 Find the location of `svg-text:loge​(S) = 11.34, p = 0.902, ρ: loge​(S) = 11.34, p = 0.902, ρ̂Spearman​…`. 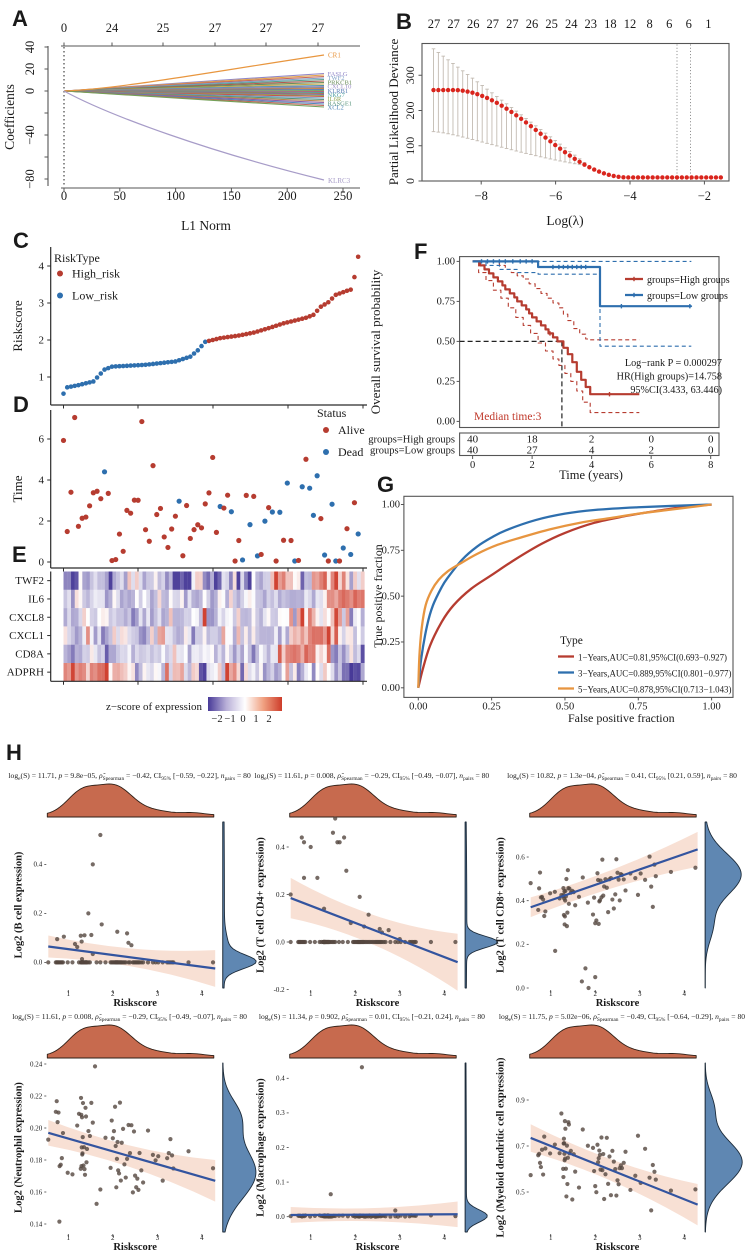

svg-text:loge​(S) = 11.34, p = 0.902, ρ: loge​(S) = 11.34, p = 0.902, ρ̂Spearman​… is located at coordinates (372, 1017).